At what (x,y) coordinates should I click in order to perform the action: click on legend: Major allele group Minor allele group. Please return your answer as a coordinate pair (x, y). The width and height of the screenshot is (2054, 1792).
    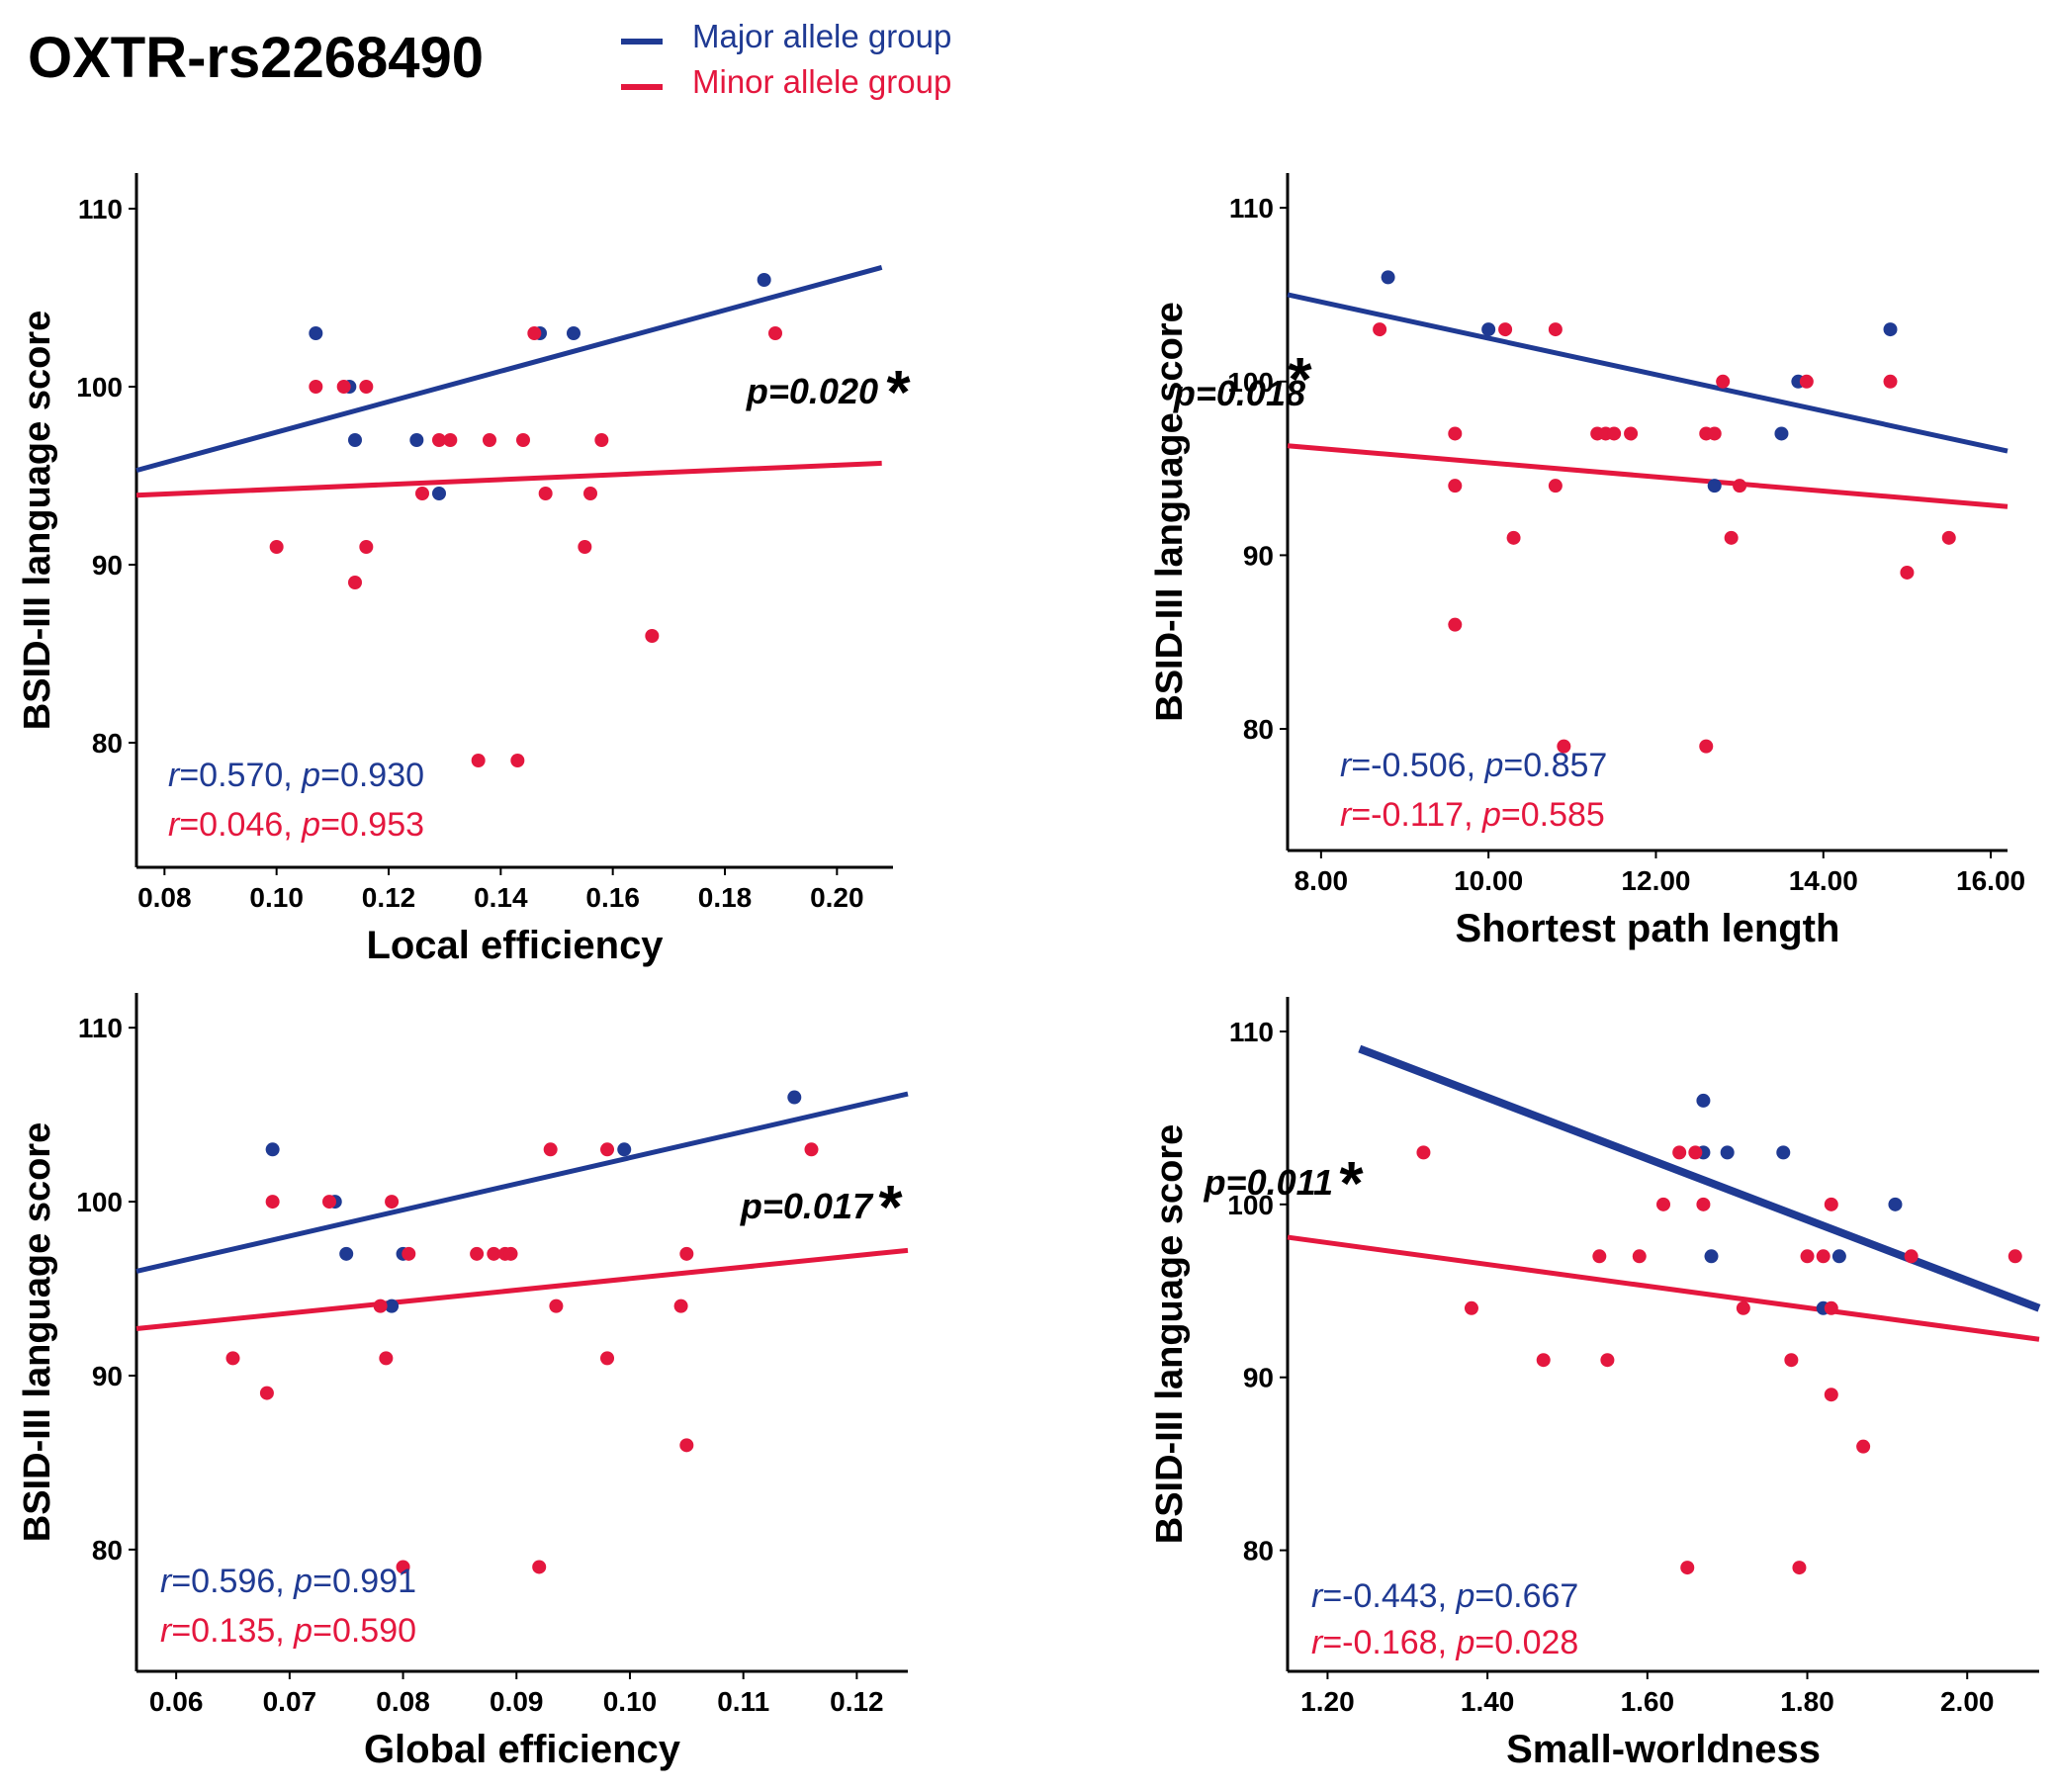
    Looking at the image, I should click on (786, 59).